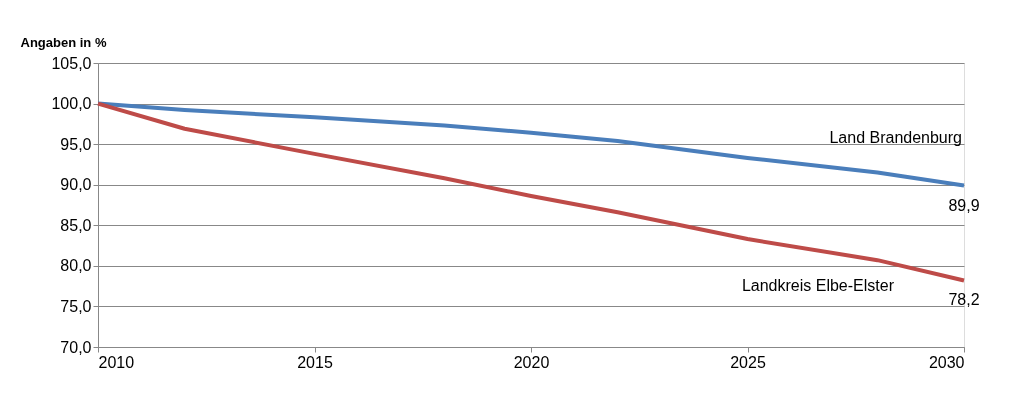  What do you see at coordinates (63, 42) in the screenshot?
I see `y-axis-title: Angaben in %` at bounding box center [63, 42].